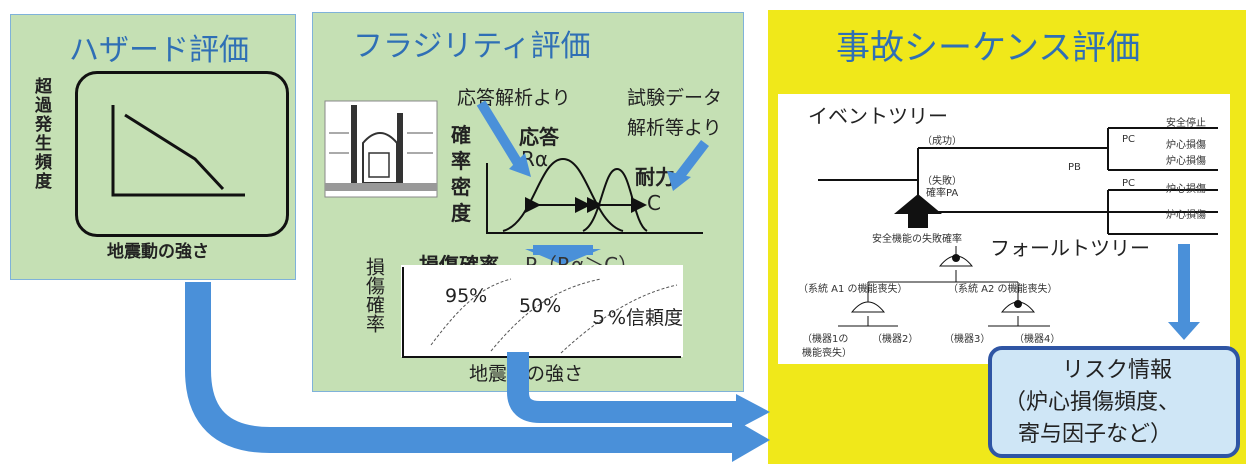  What do you see at coordinates (825, 339) in the screenshot?
I see `ft-m1: （機器1の` at bounding box center [825, 339].